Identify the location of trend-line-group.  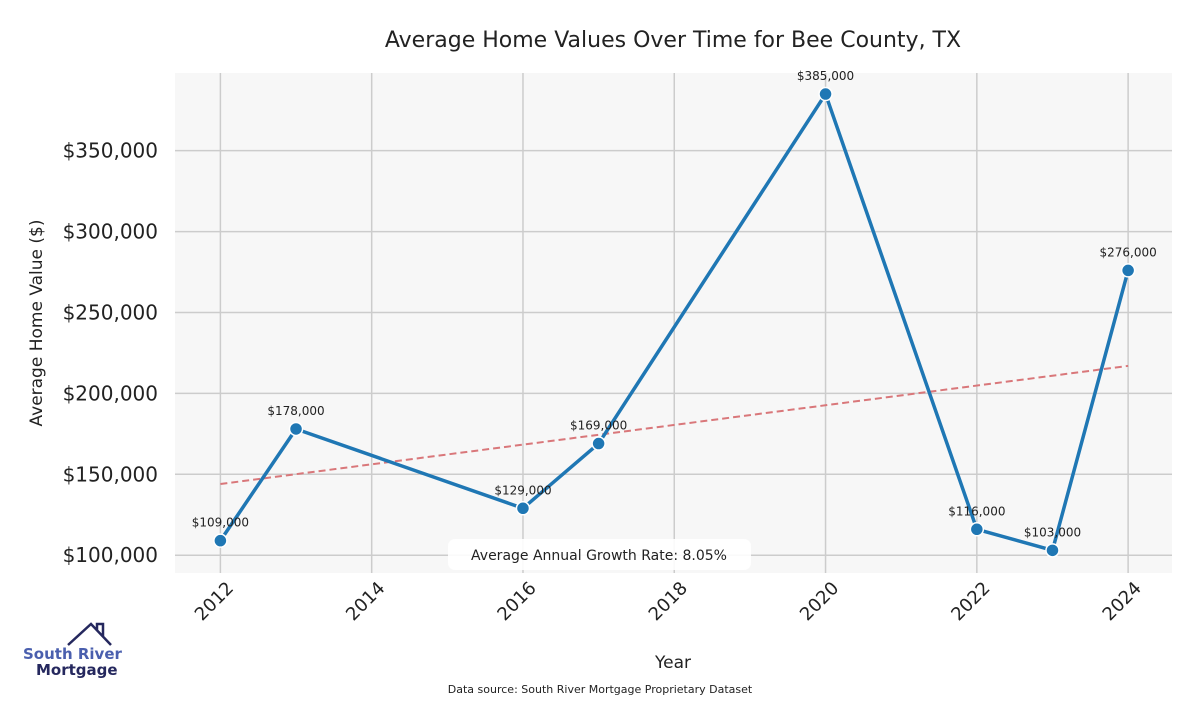
(674, 424).